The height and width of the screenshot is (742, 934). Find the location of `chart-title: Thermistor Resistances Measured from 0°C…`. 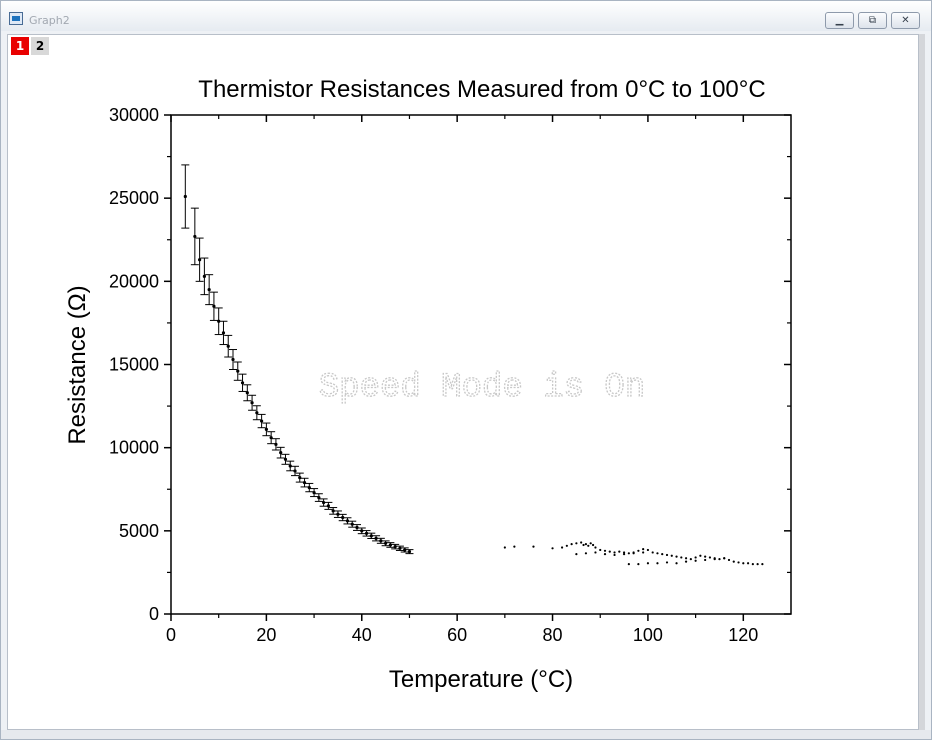

chart-title: Thermistor Resistances Measured from 0°C… is located at coordinates (481, 89).